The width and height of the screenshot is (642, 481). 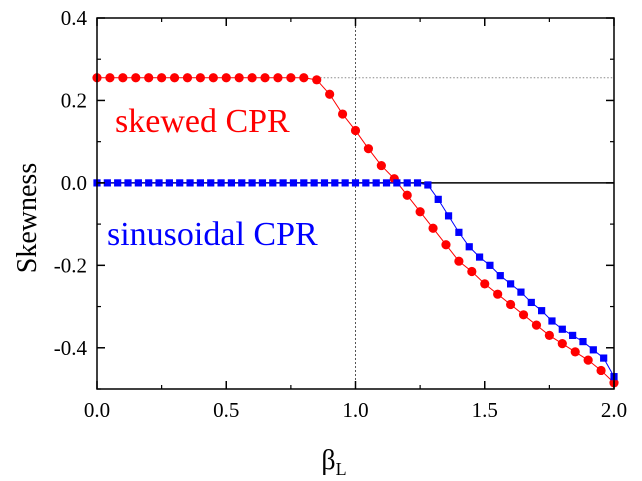 I want to click on x-axis-label: βL, so click(x=333, y=462).